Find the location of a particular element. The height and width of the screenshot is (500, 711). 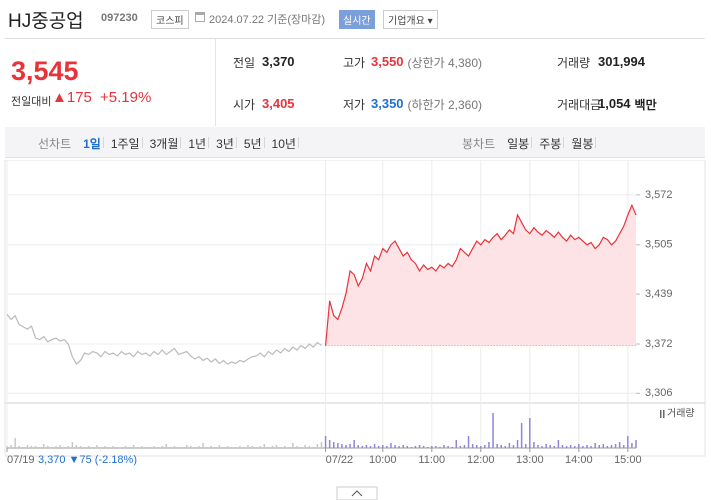

tab: 3년 is located at coordinates (225, 144).